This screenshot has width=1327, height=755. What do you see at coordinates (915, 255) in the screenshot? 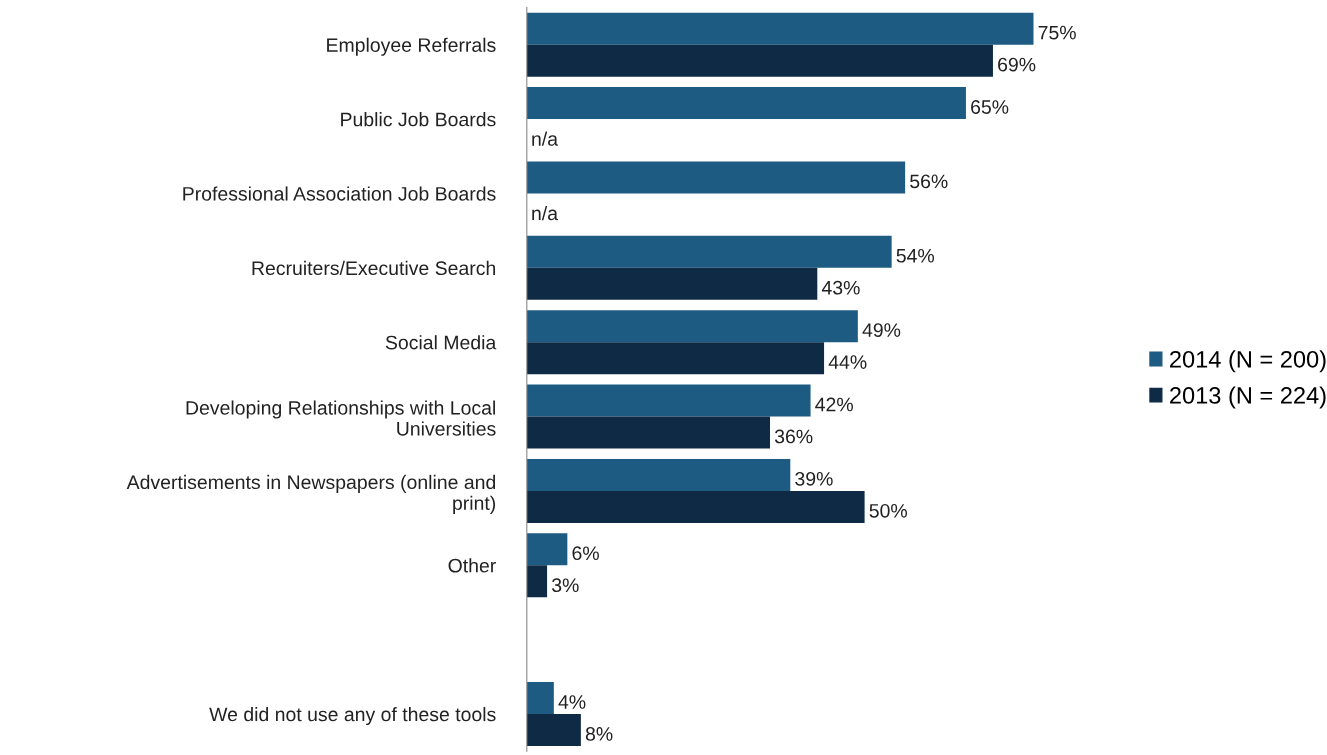
I see `data-label: 54%` at bounding box center [915, 255].